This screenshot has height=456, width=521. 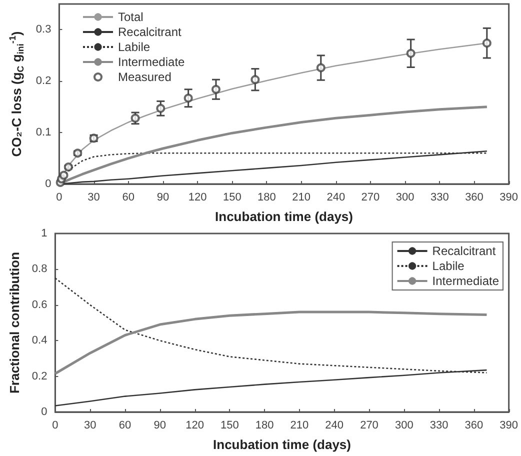 What do you see at coordinates (44, 234) in the screenshot?
I see `y-tick-label: 1` at bounding box center [44, 234].